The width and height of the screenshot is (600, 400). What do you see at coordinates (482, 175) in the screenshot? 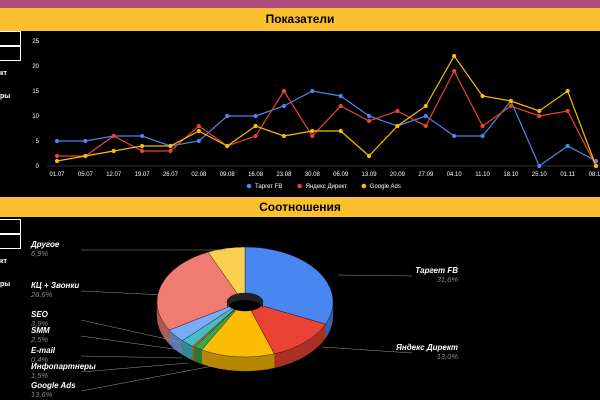
I see `x-tick-label: 11.10` at bounding box center [482, 175].